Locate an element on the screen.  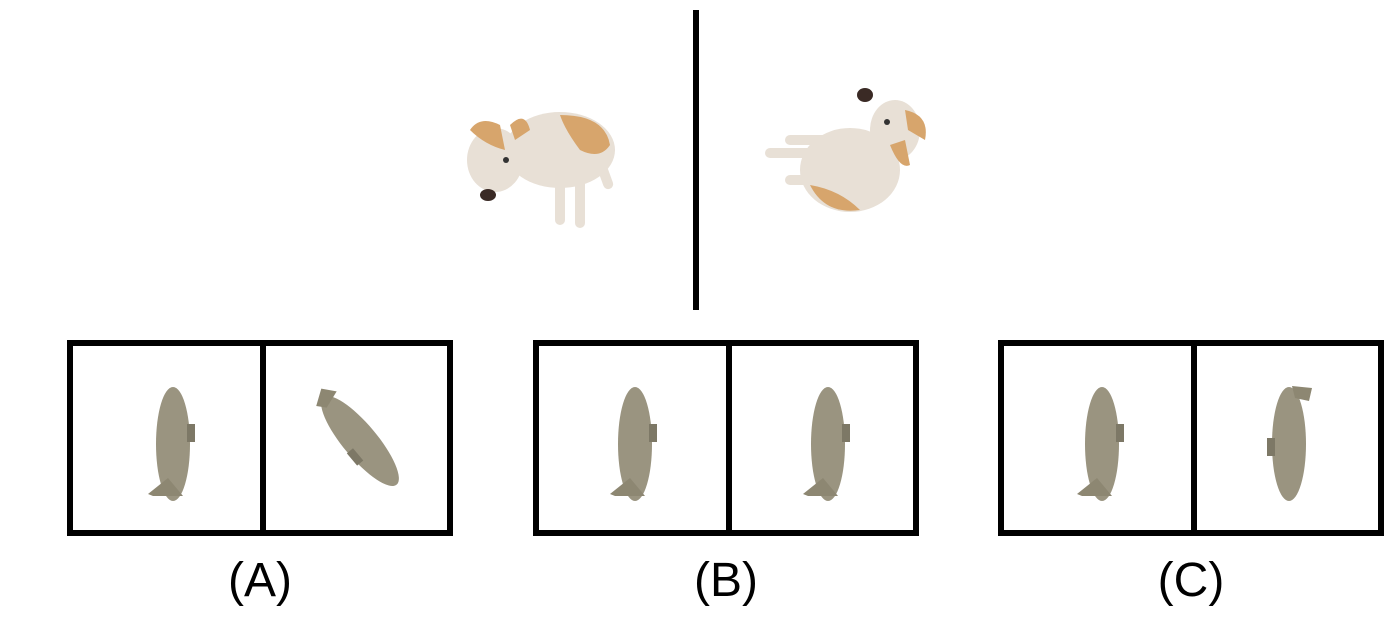
option-b-divider is located at coordinates (729, 438).